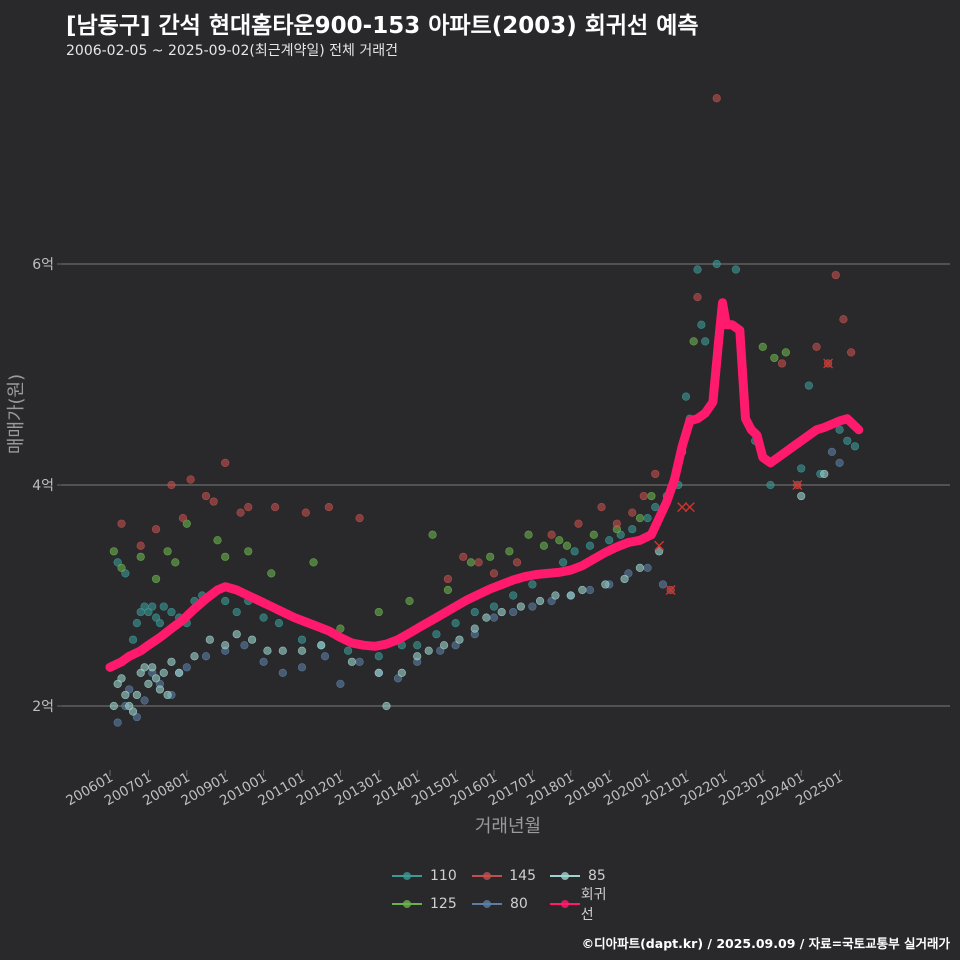 This screenshot has width=960, height=960. What do you see at coordinates (580, 905) in the screenshot?
I see `legend-item: 회귀선` at bounding box center [580, 905].